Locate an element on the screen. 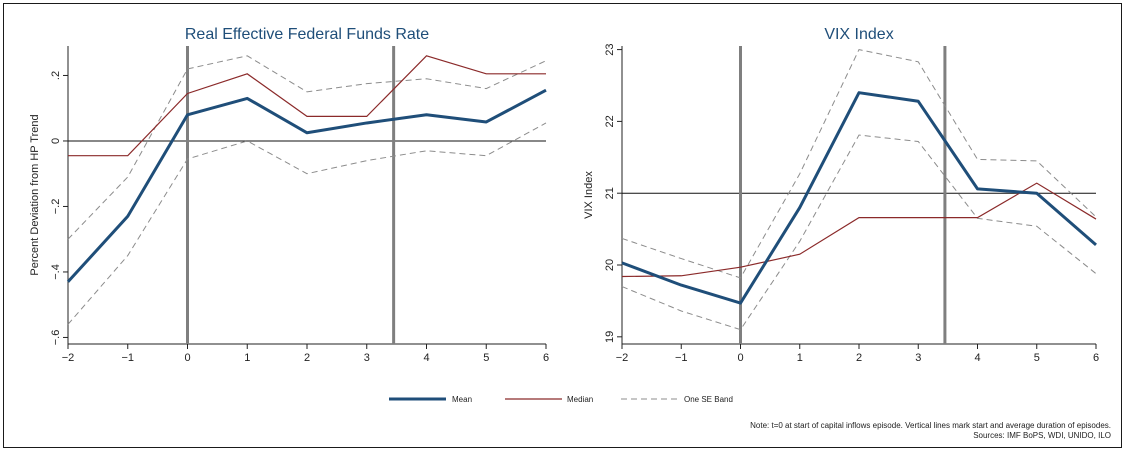 Image resolution: width=1125 pixels, height=451 pixels. chart2-x-tick-label: −2 is located at coordinates (622, 358).